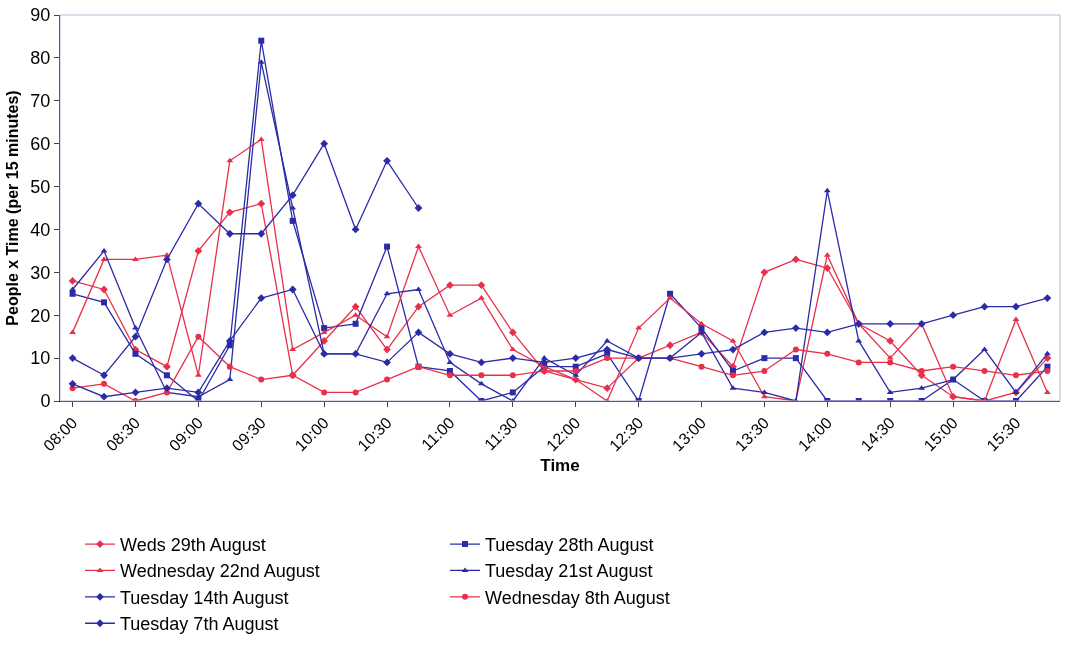  I want to click on legend-label: Tuesday 14th August, so click(204, 597).